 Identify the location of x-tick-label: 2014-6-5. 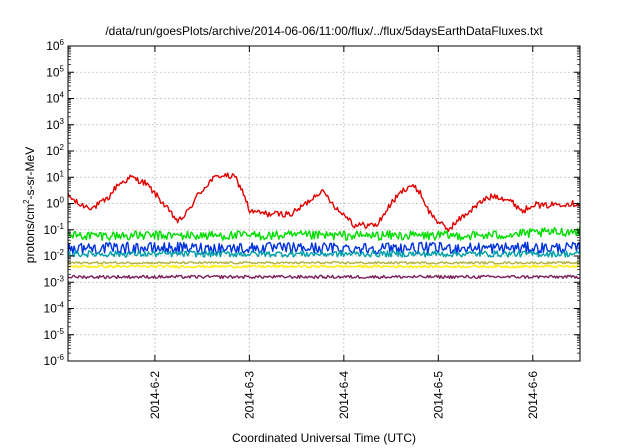
(438, 395).